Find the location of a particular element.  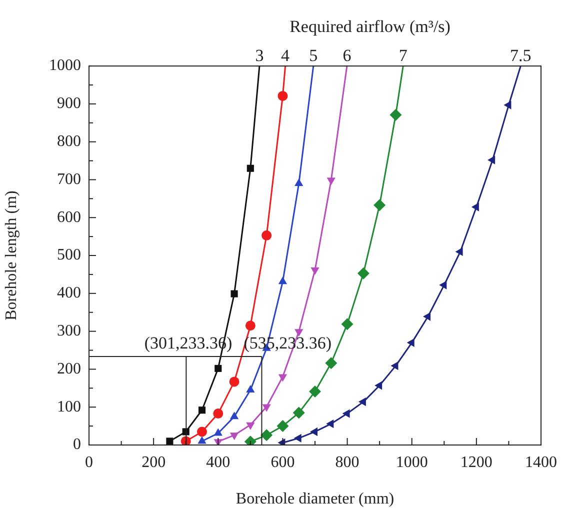

x-tick-label: 400 is located at coordinates (218, 462).